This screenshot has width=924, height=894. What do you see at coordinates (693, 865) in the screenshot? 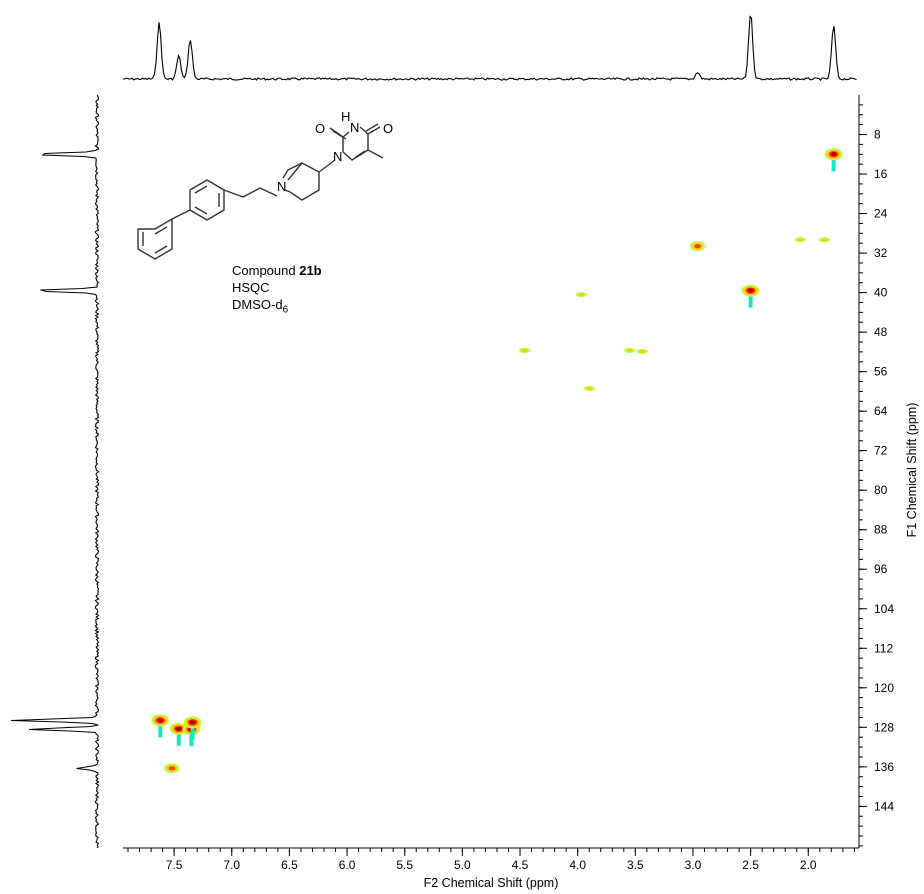
I see `x-tick-label: 3.0` at bounding box center [693, 865].